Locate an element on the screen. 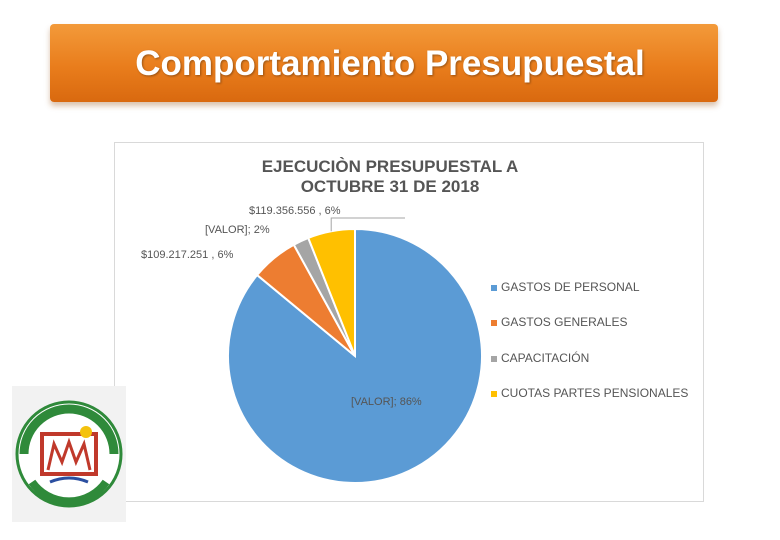 Image resolution: width=780 pixels, height=540 pixels. legend-label: GASTOS DE PERSONAL is located at coordinates (570, 287).